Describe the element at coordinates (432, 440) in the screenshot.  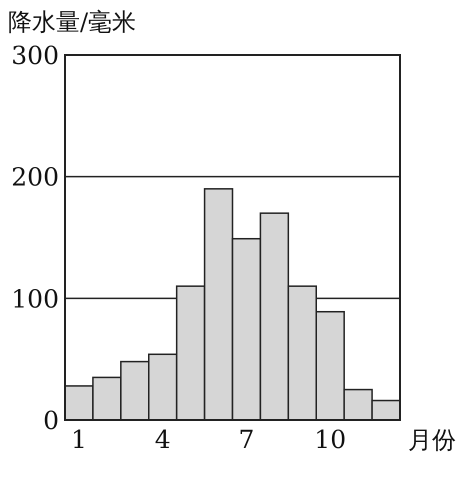
I see `x-axis-title: 月份` at that location.